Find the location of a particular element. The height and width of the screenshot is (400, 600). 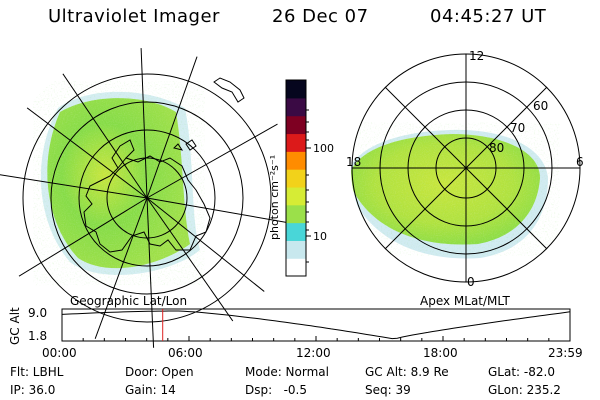

mlt-label-18: 18 is located at coordinates (353, 162).